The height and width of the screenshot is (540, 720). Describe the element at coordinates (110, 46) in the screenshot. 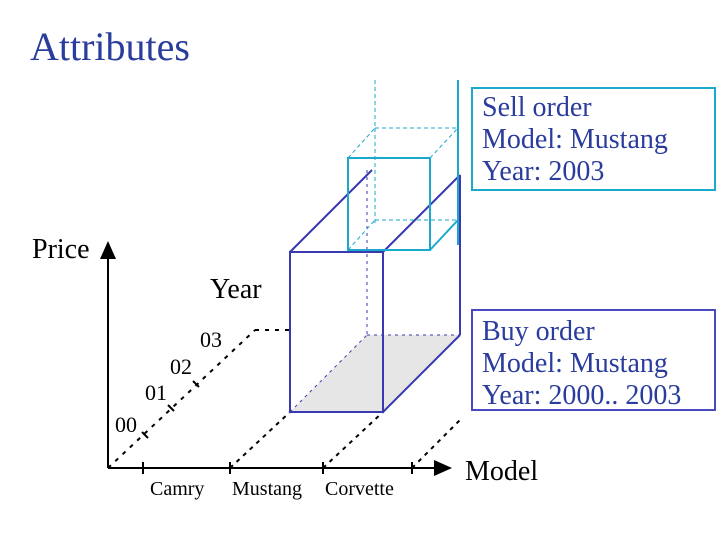

I see `title: Attributes` at that location.